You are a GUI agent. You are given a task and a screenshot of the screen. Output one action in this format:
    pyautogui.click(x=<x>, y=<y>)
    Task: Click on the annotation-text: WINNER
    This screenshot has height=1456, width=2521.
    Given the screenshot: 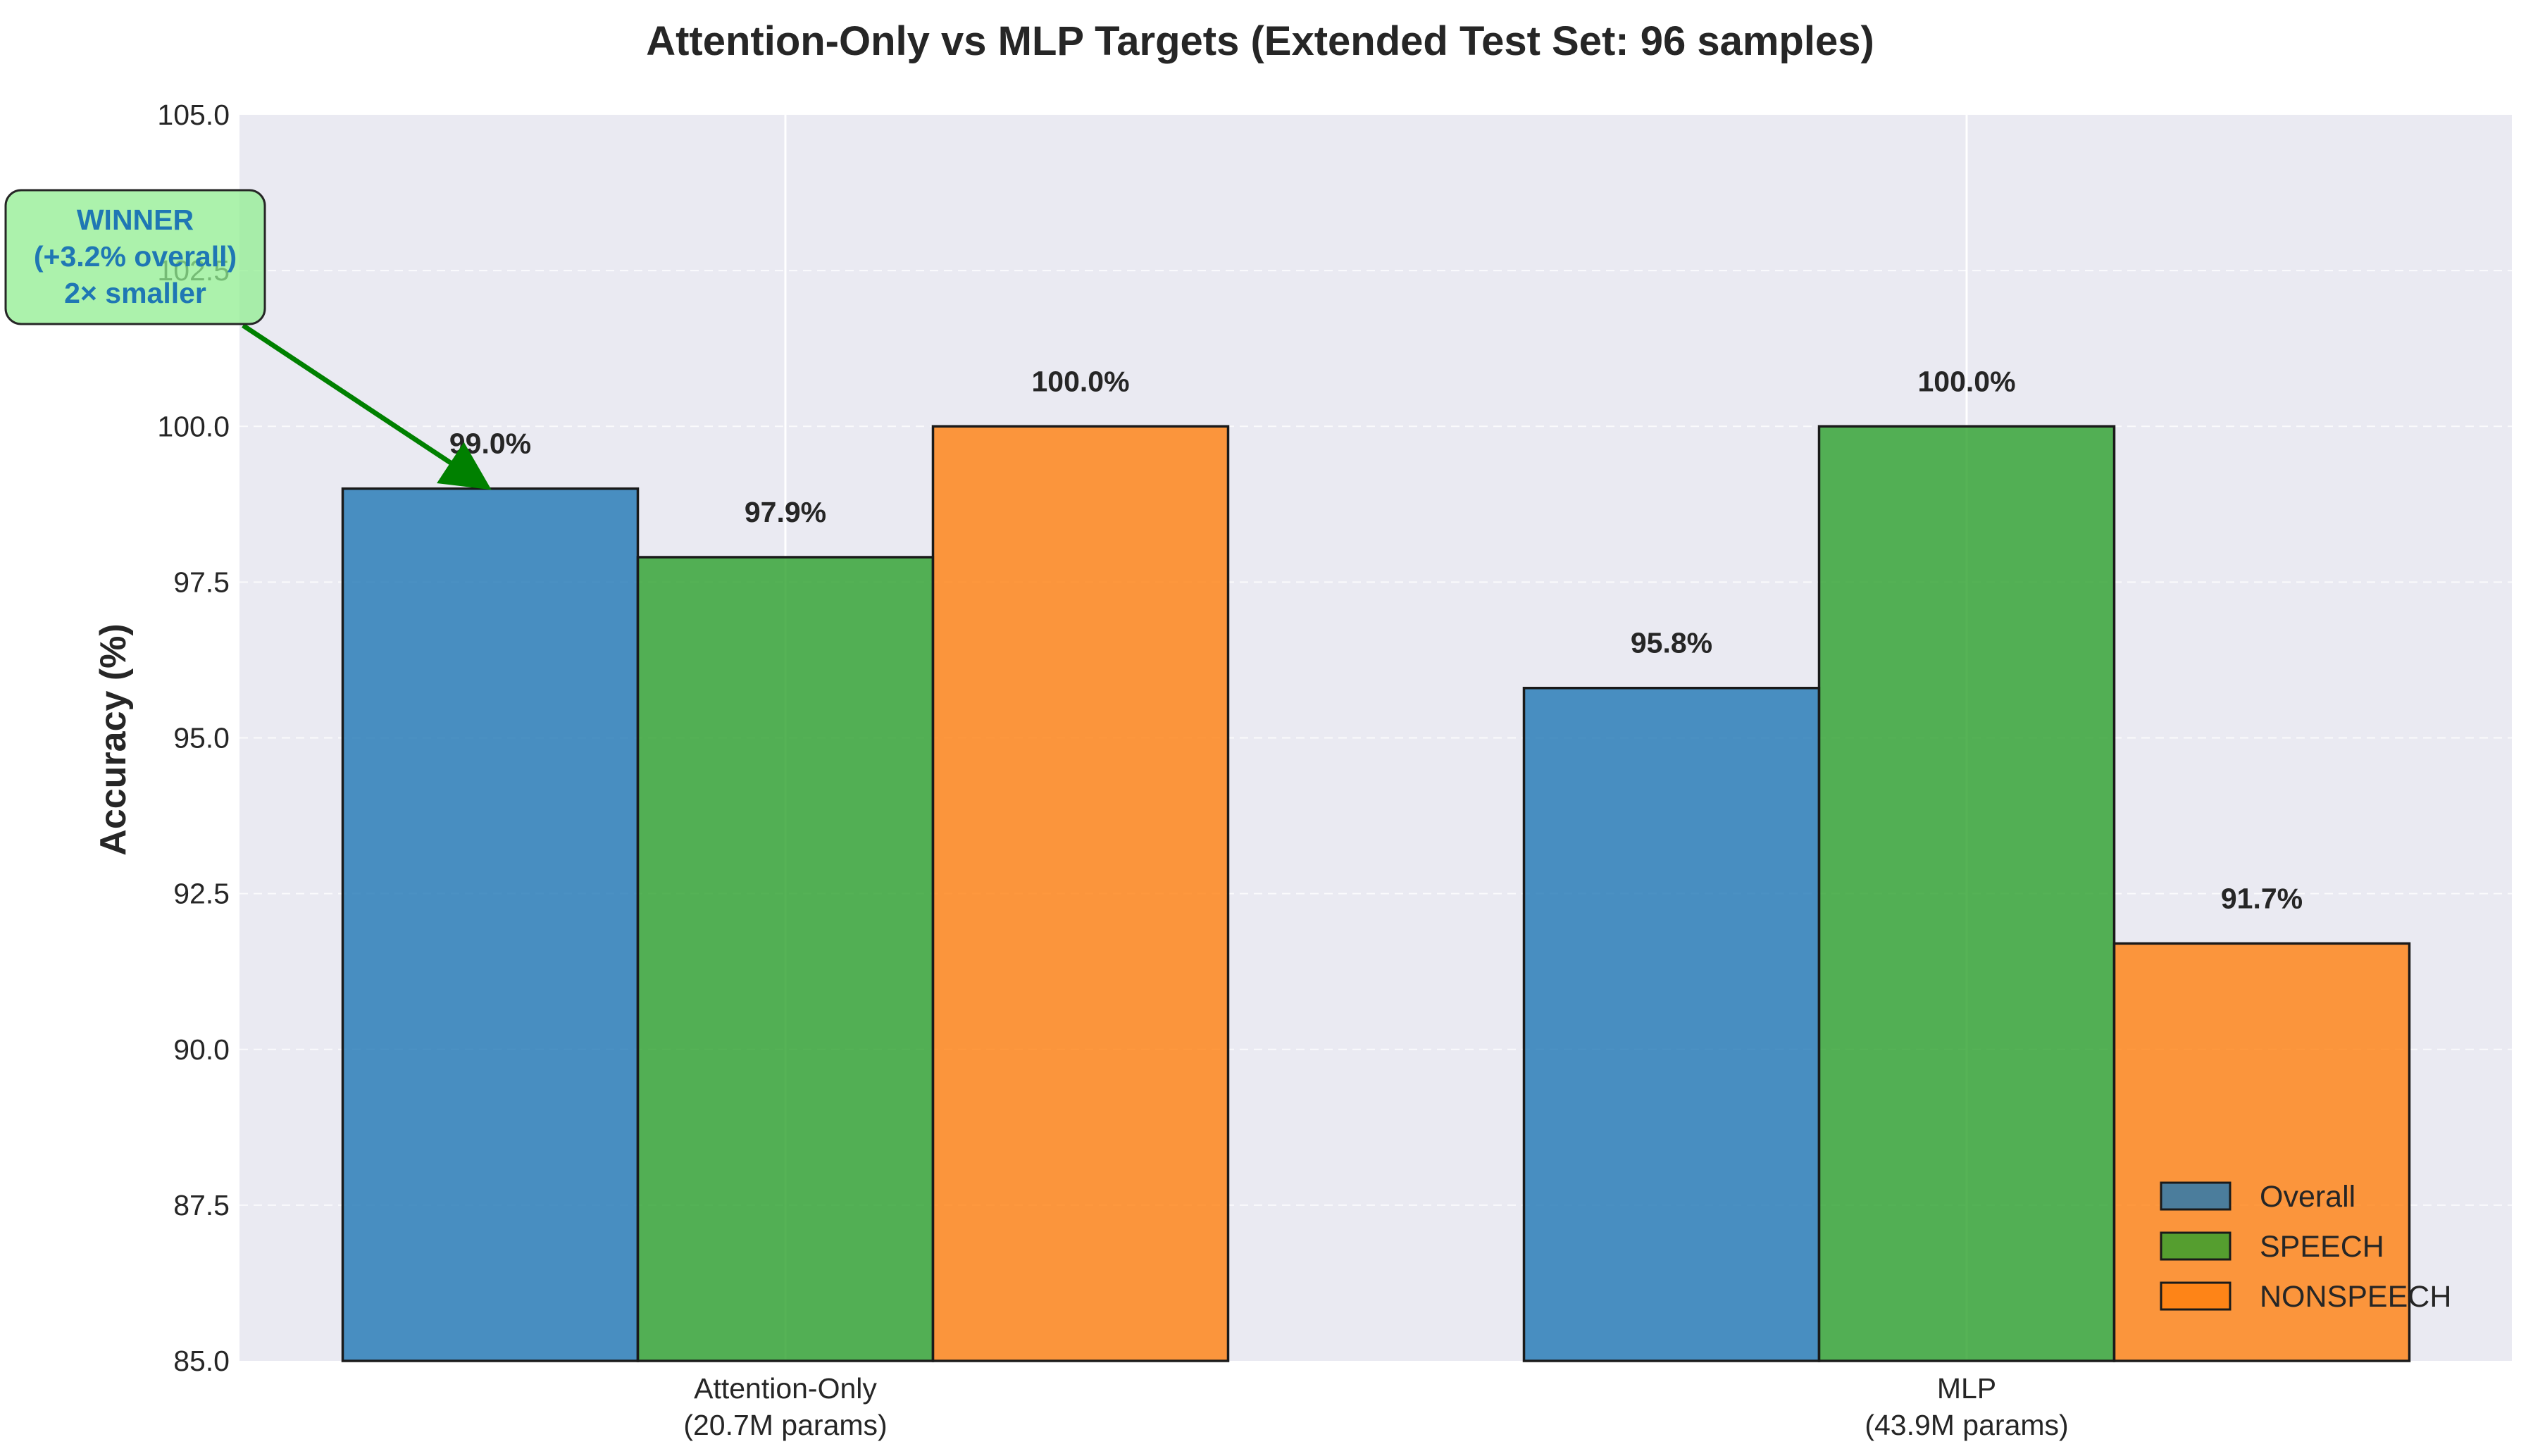 What is the action you would take?
    pyautogui.click(x=135, y=220)
    